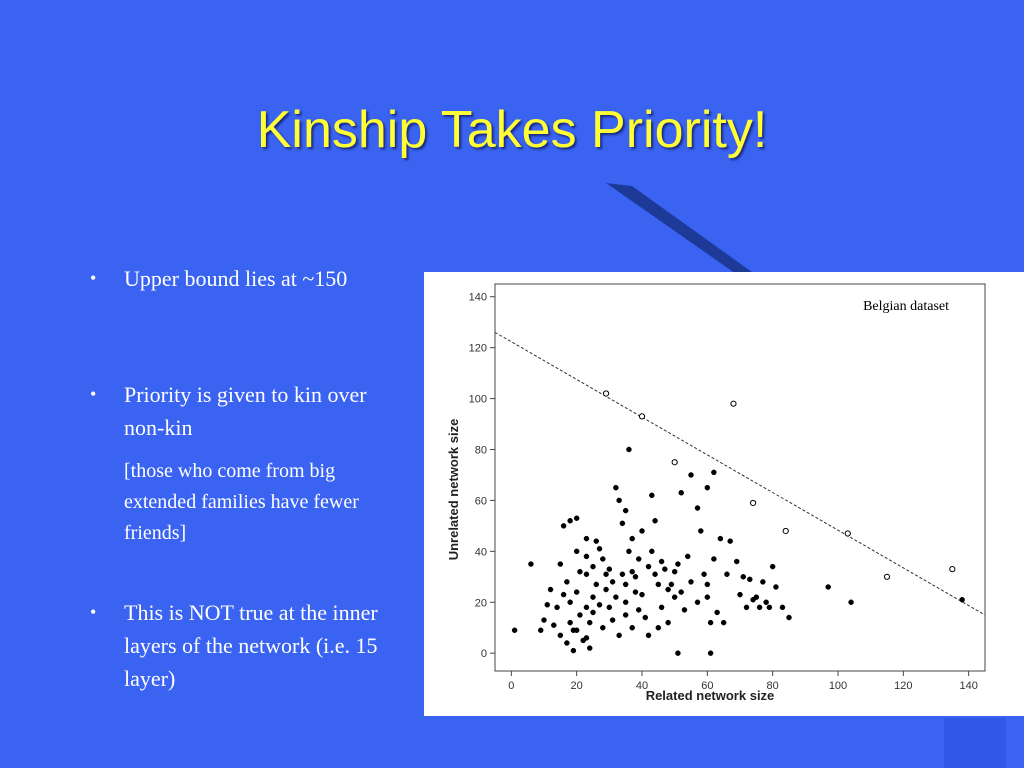  What do you see at coordinates (481, 501) in the screenshot?
I see `y-tick-label: 60` at bounding box center [481, 501].